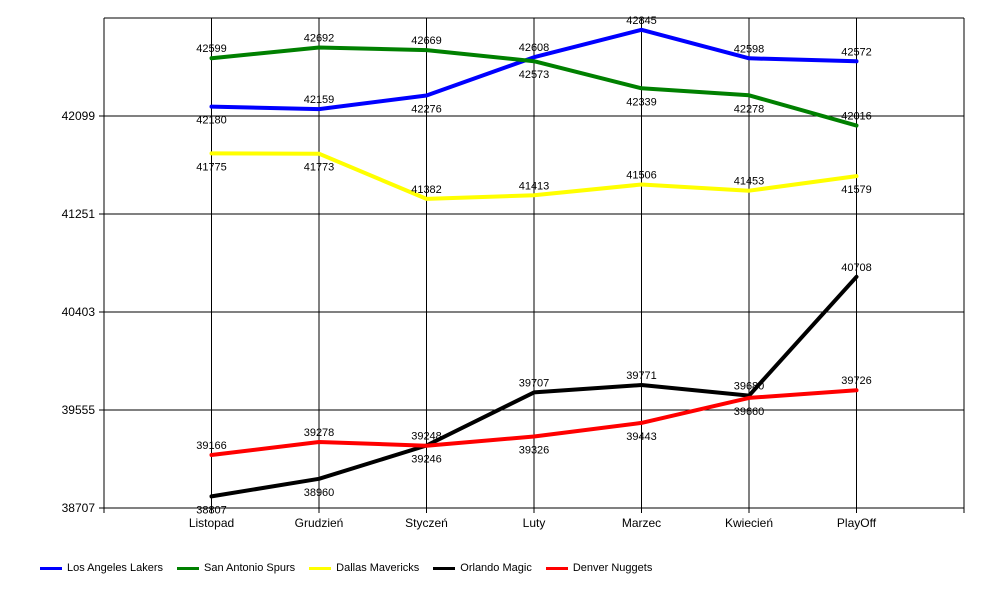 The width and height of the screenshot is (1000, 600). Describe the element at coordinates (641, 437) in the screenshot. I see `data-label: 39443` at that location.